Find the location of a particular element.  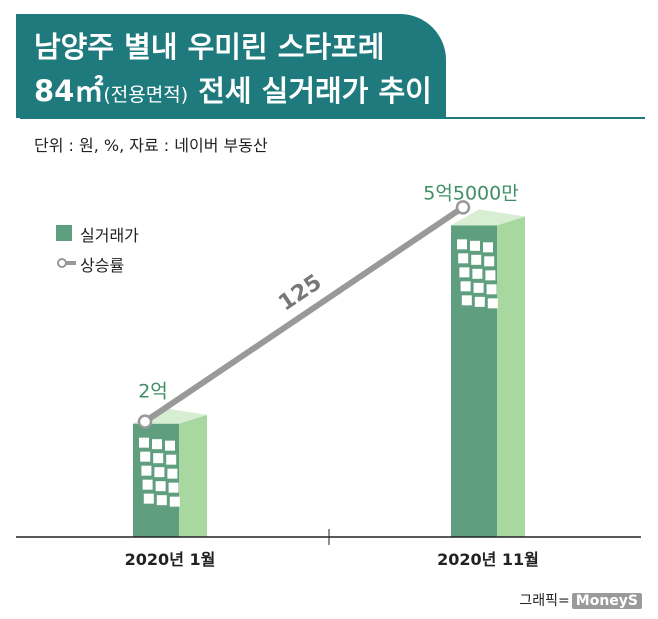

legend-price-swatch is located at coordinates (64, 233).